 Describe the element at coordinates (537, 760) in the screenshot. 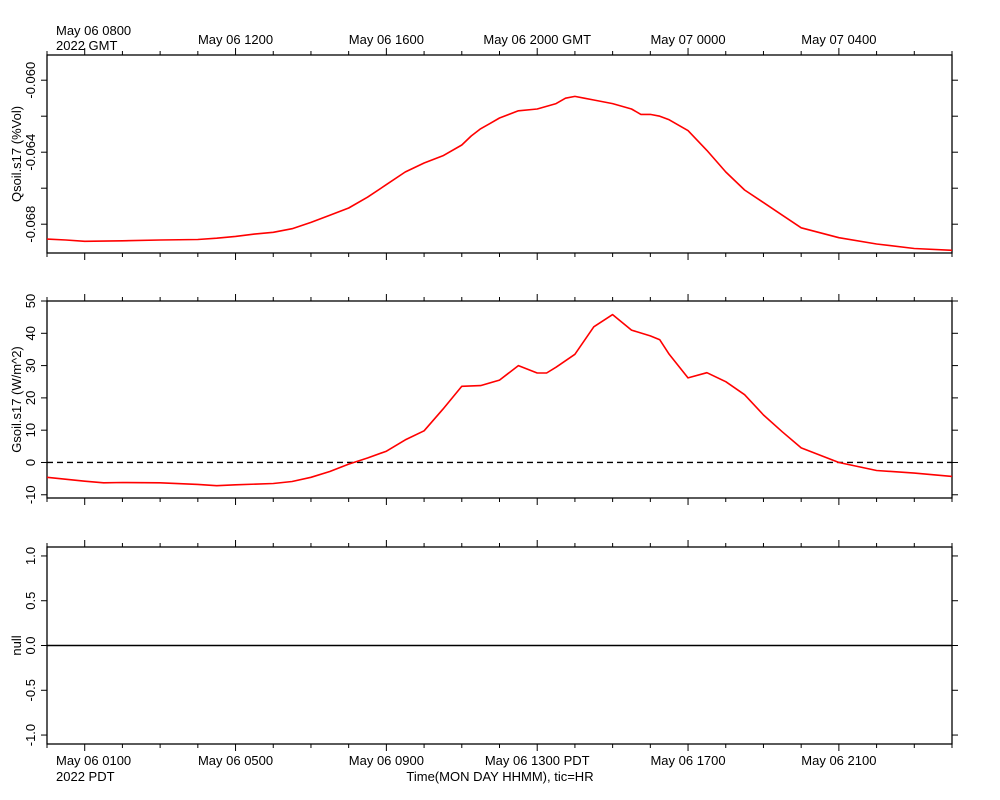

I see `pdt-tick-label: May 06 1300 PDT` at that location.